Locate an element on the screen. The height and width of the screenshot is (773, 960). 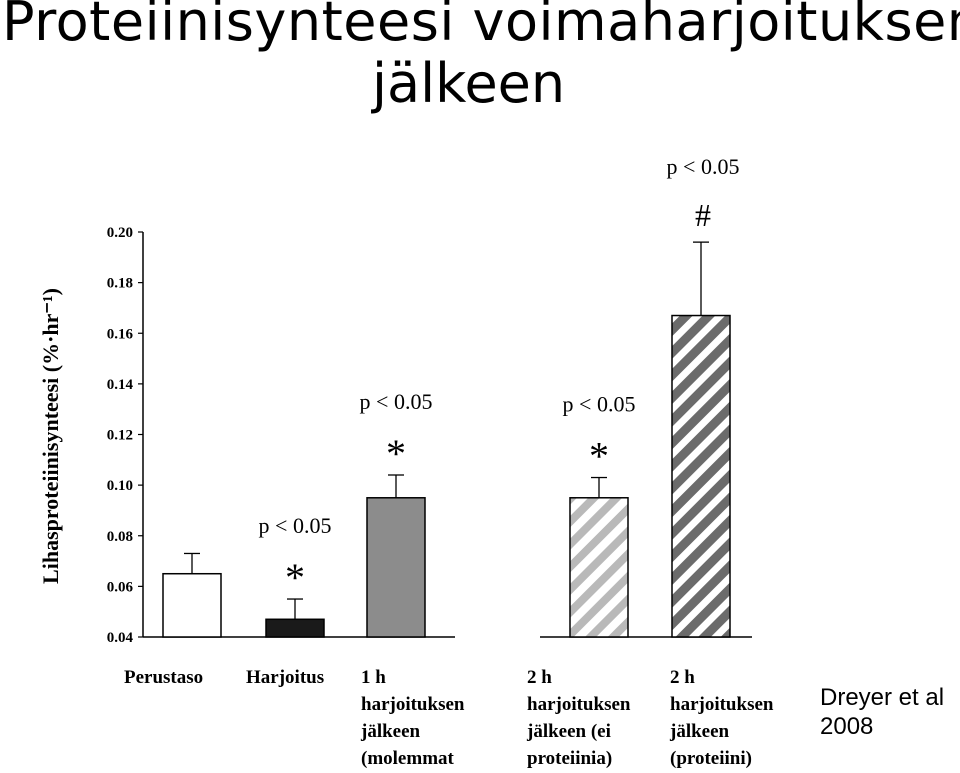
y-tick-label: 0.04 is located at coordinates (120, 638).